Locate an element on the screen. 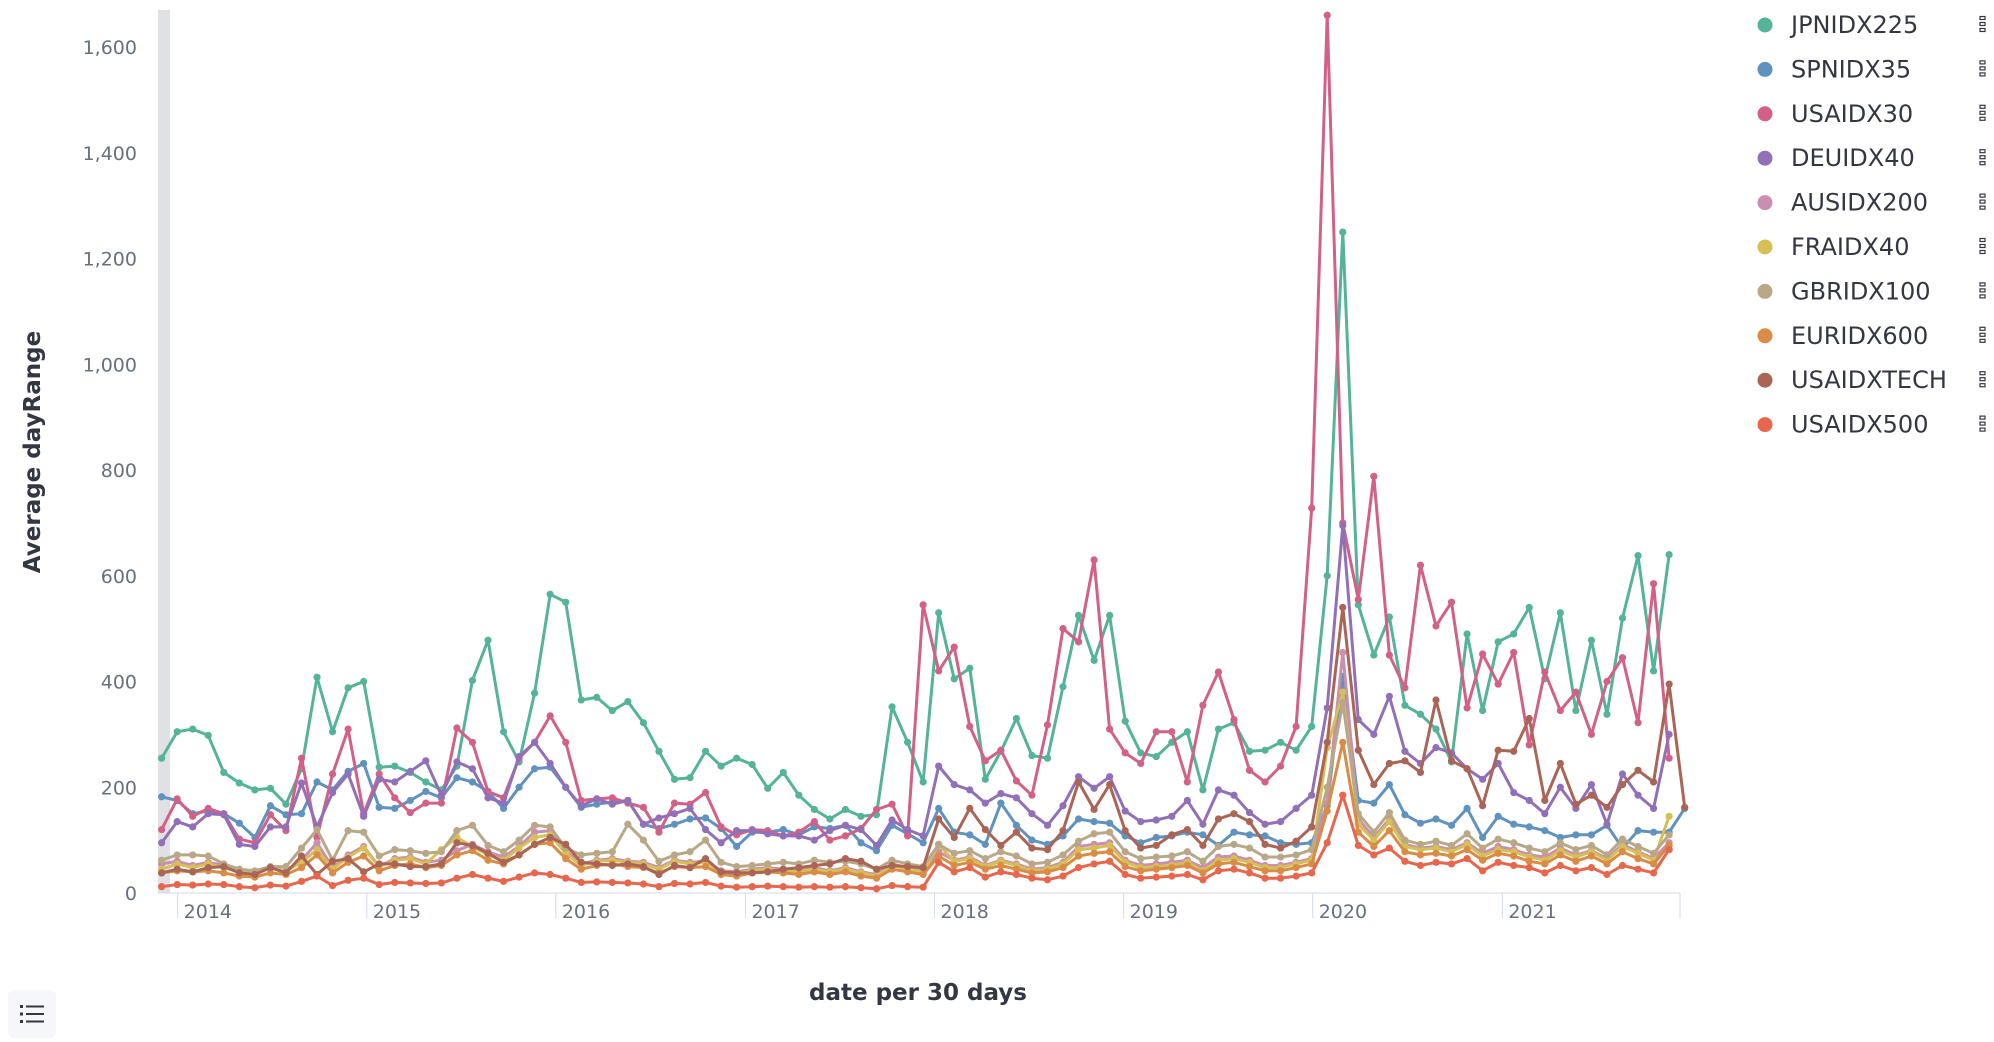 This screenshot has height=1042, width=1994. y-tick-label-1000: 1,000 is located at coordinates (110, 365).